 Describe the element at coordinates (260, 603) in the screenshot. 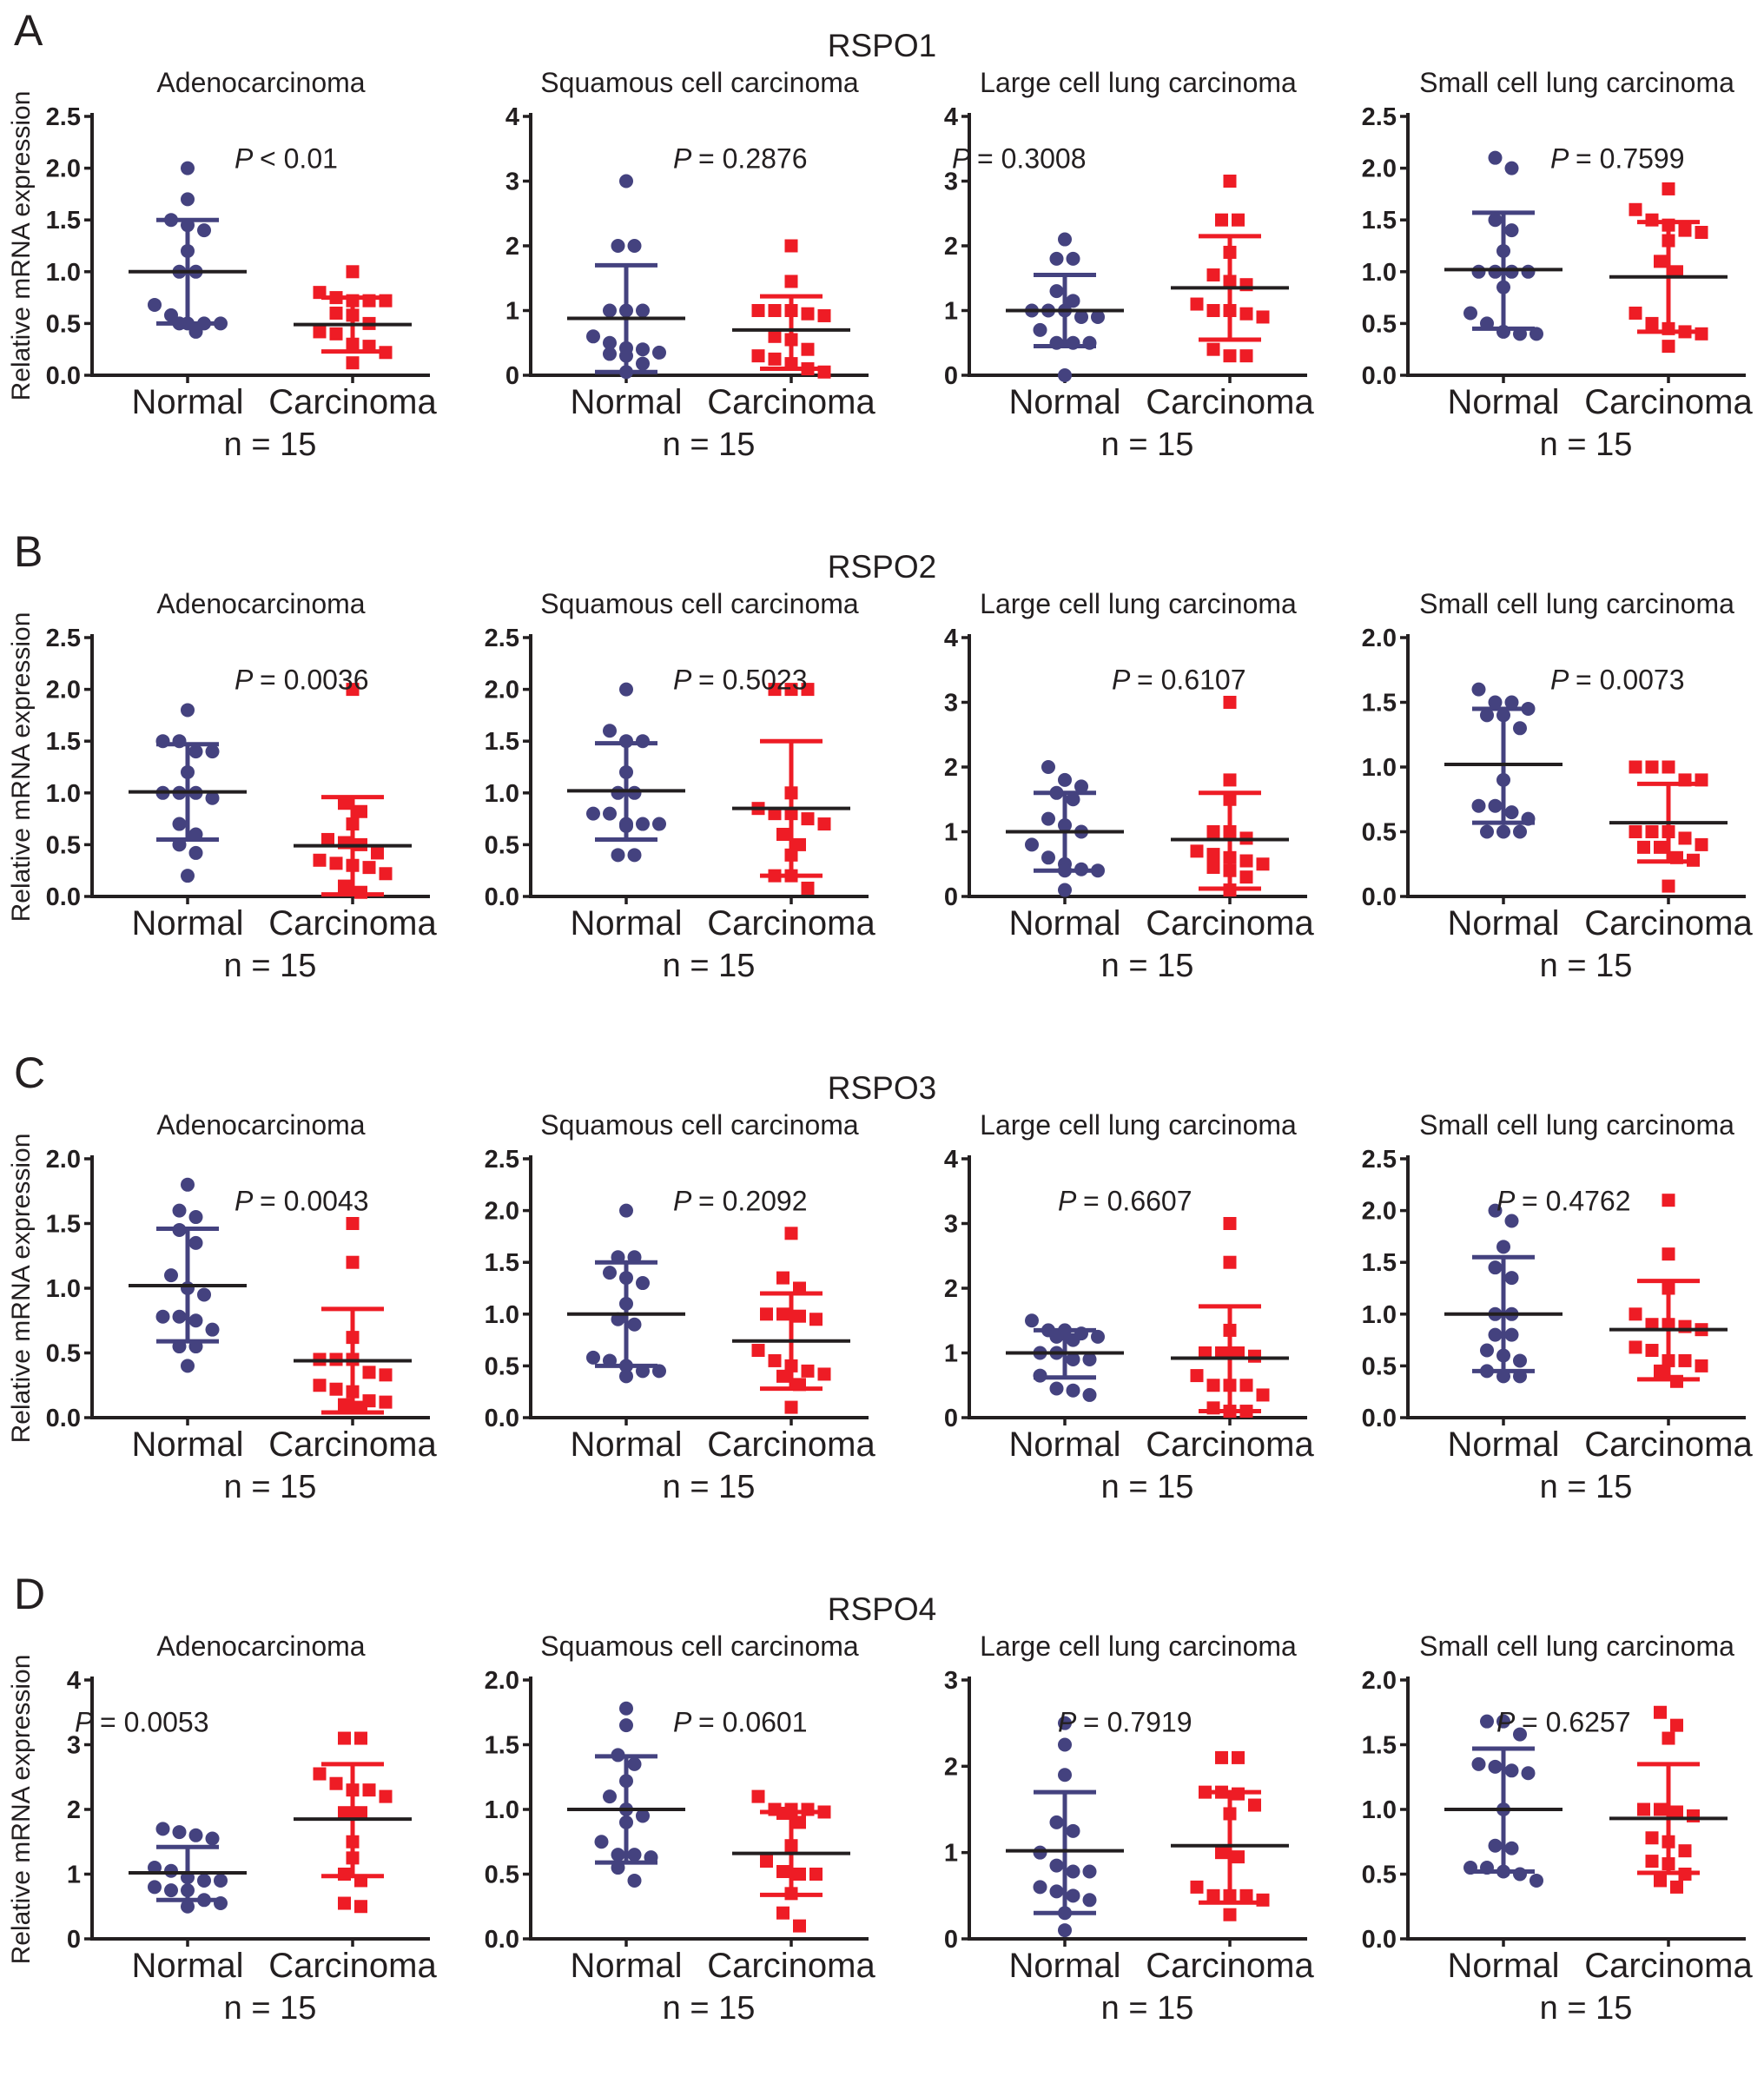

I see `plot-title: Adenocarcinoma` at that location.